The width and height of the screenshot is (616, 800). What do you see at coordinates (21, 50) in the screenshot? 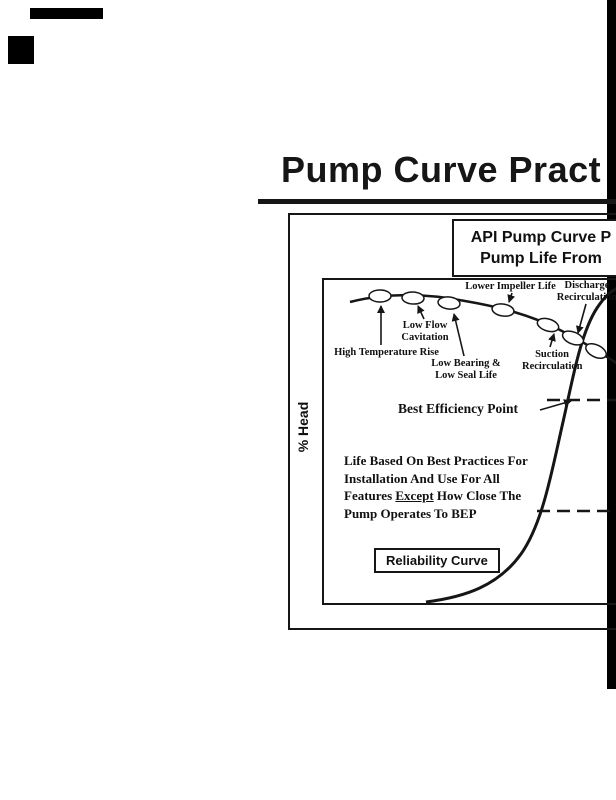
I see `scan-artifact-square` at bounding box center [21, 50].